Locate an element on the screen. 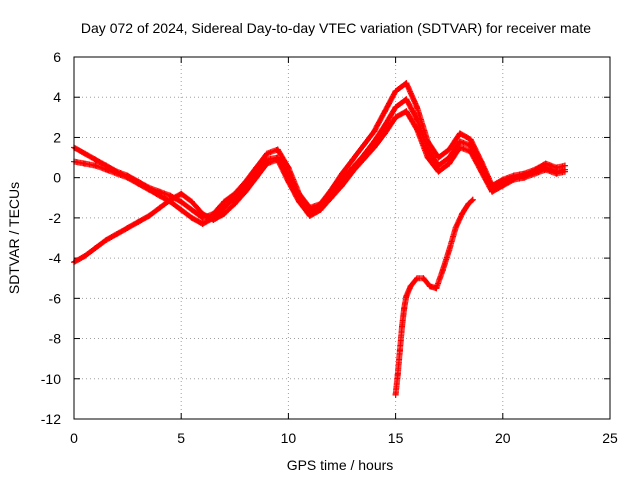  y-tick-label: 6 is located at coordinates (57, 57).